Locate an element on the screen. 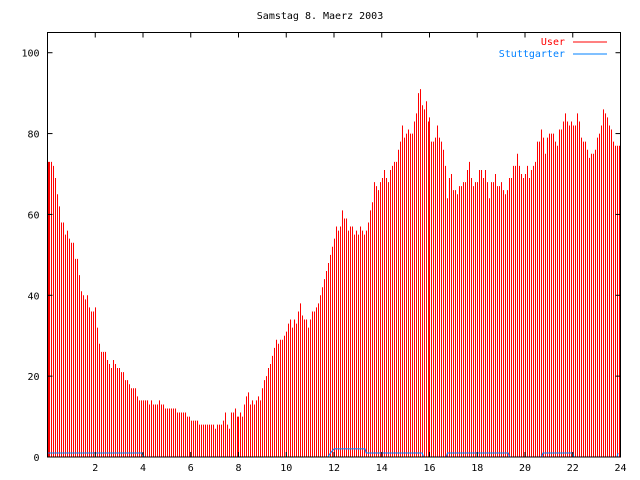  x-tick-label: 20 is located at coordinates (525, 468).